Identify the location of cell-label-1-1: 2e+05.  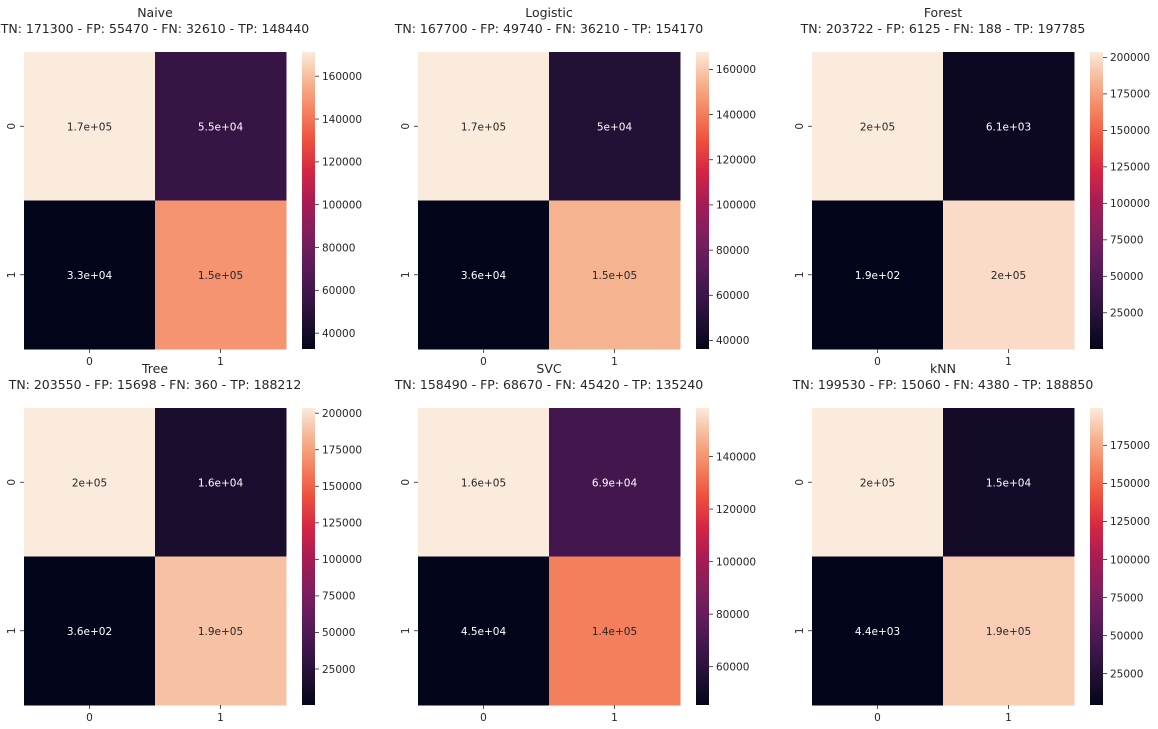
(1008, 276).